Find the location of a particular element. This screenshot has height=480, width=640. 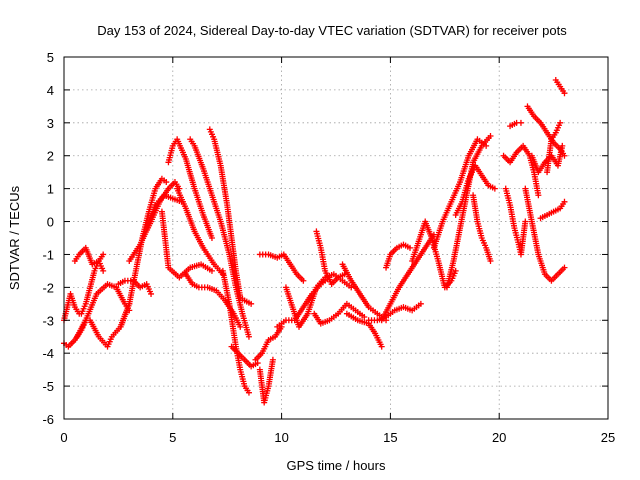

y-tick-label: 1 is located at coordinates (50, 189).